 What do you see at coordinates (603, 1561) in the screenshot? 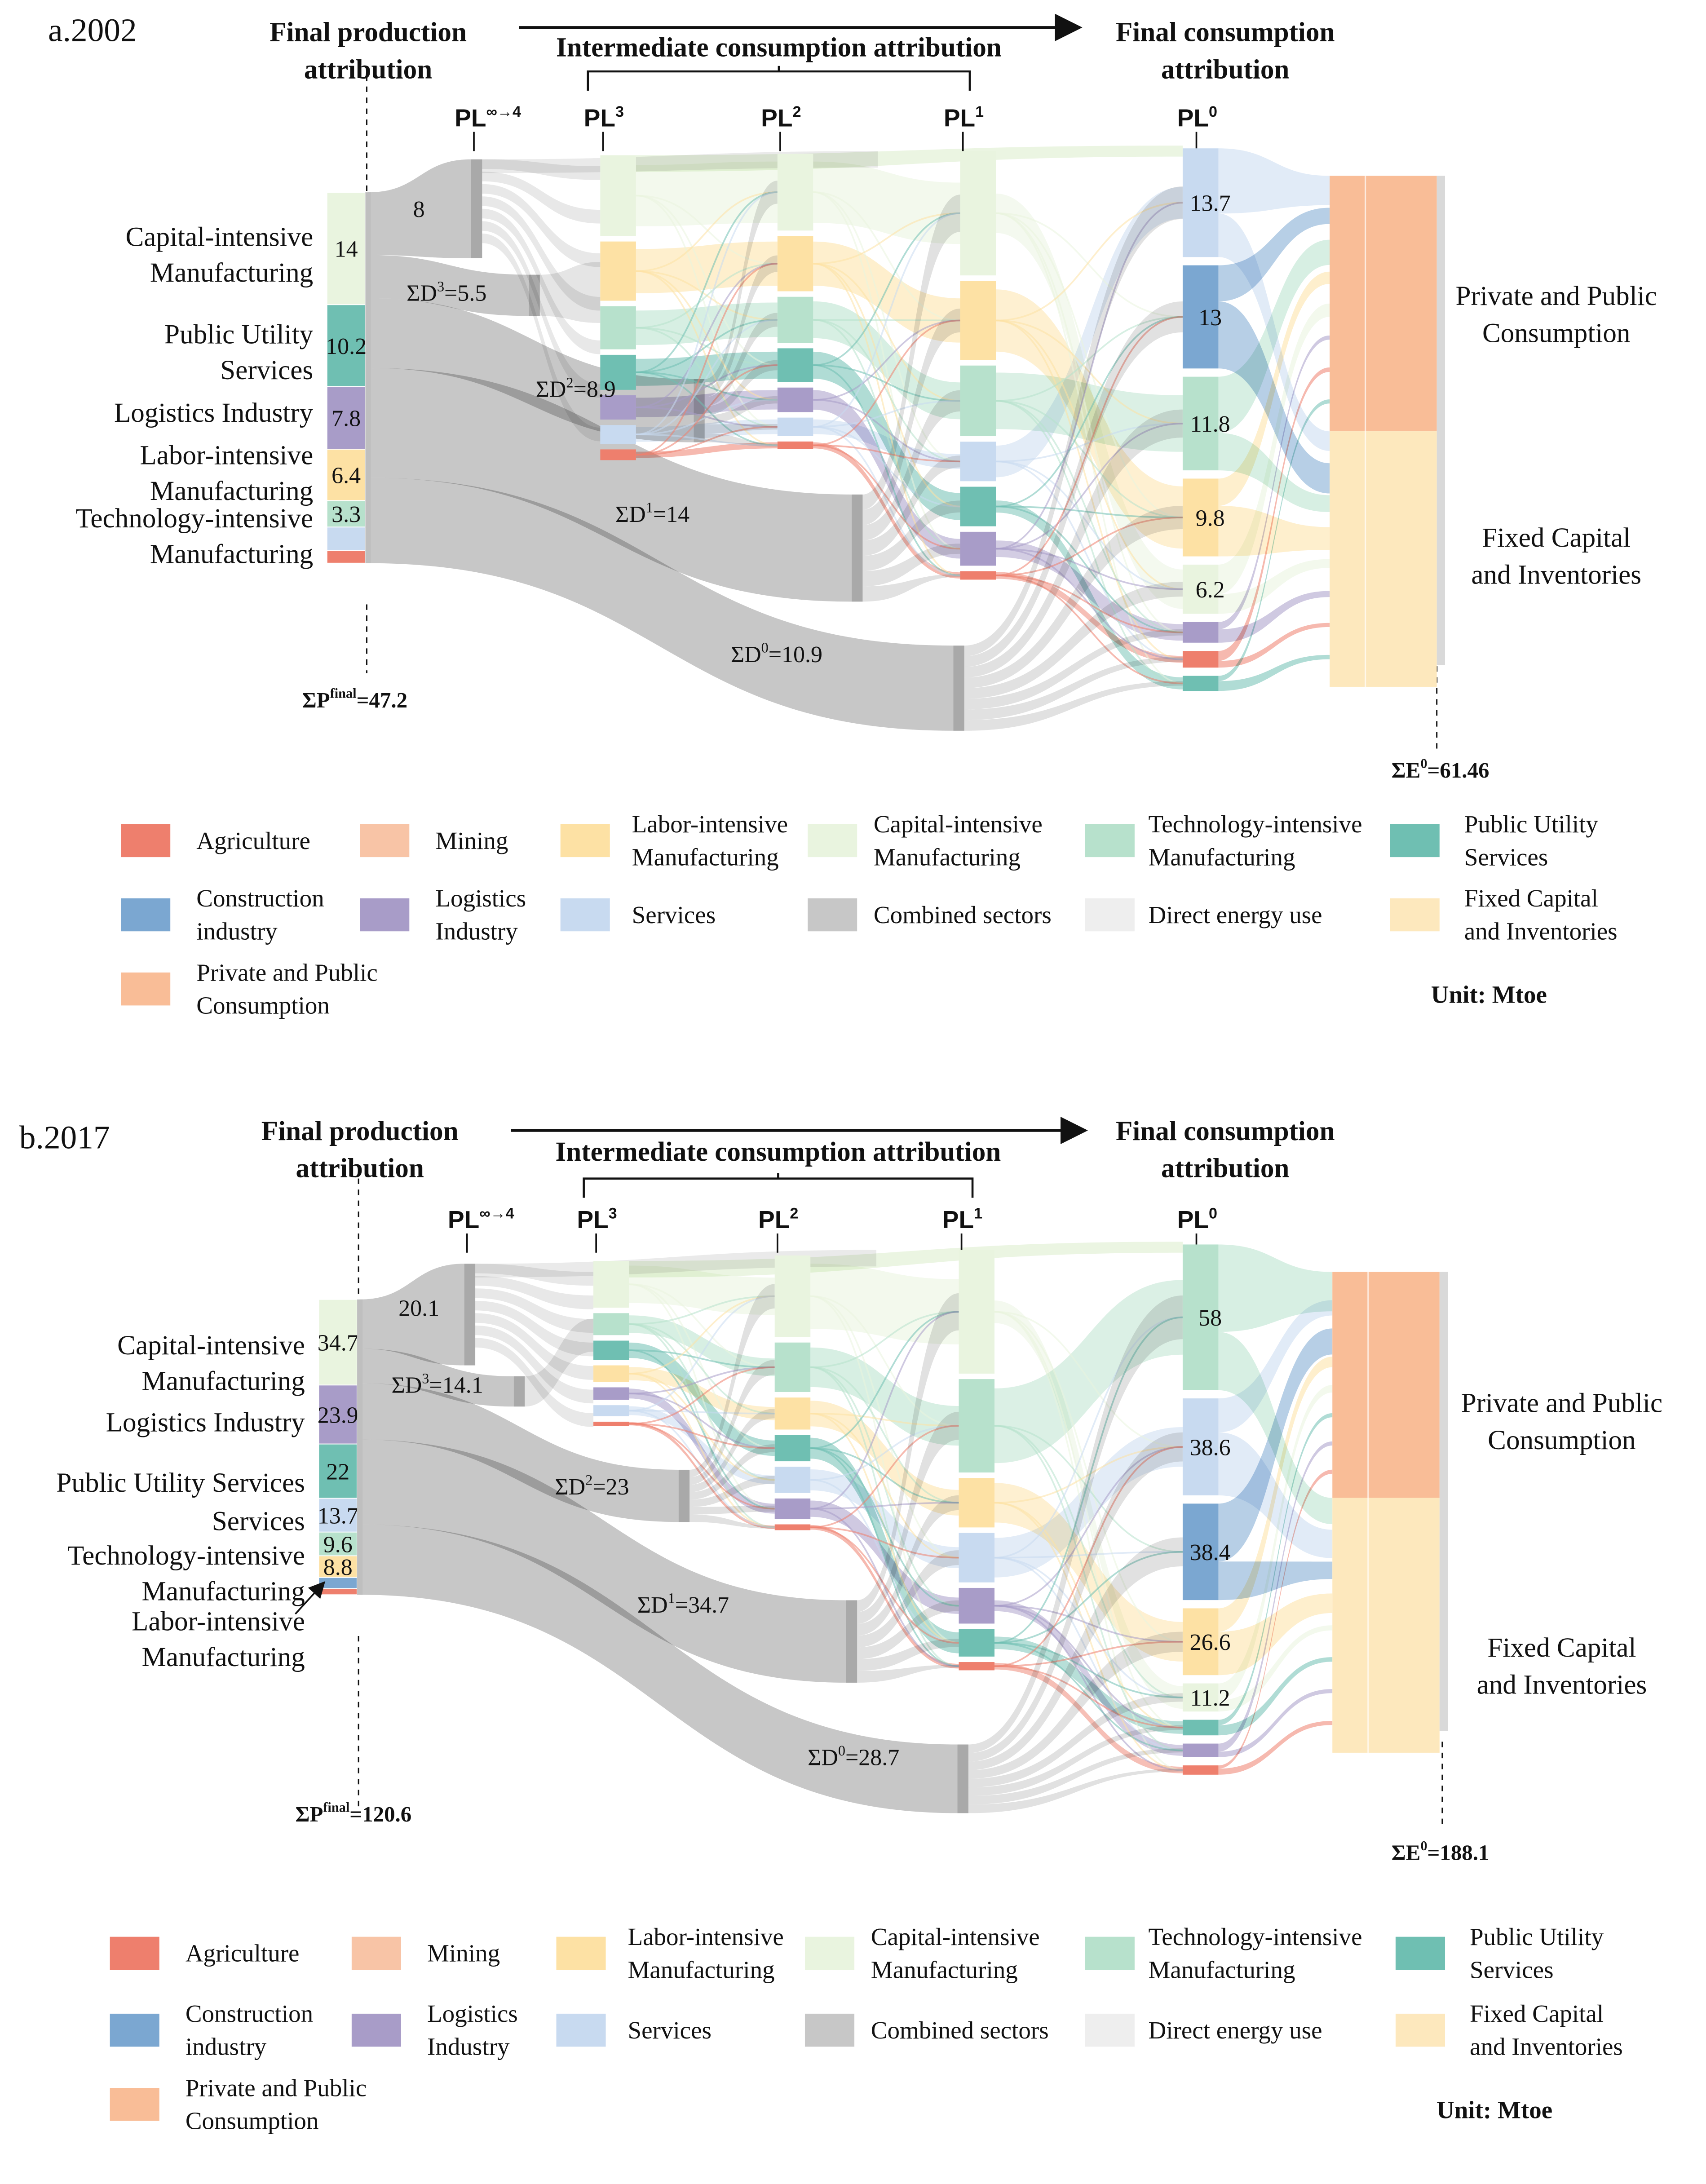
I see `band-production-to-d1` at bounding box center [603, 1561].